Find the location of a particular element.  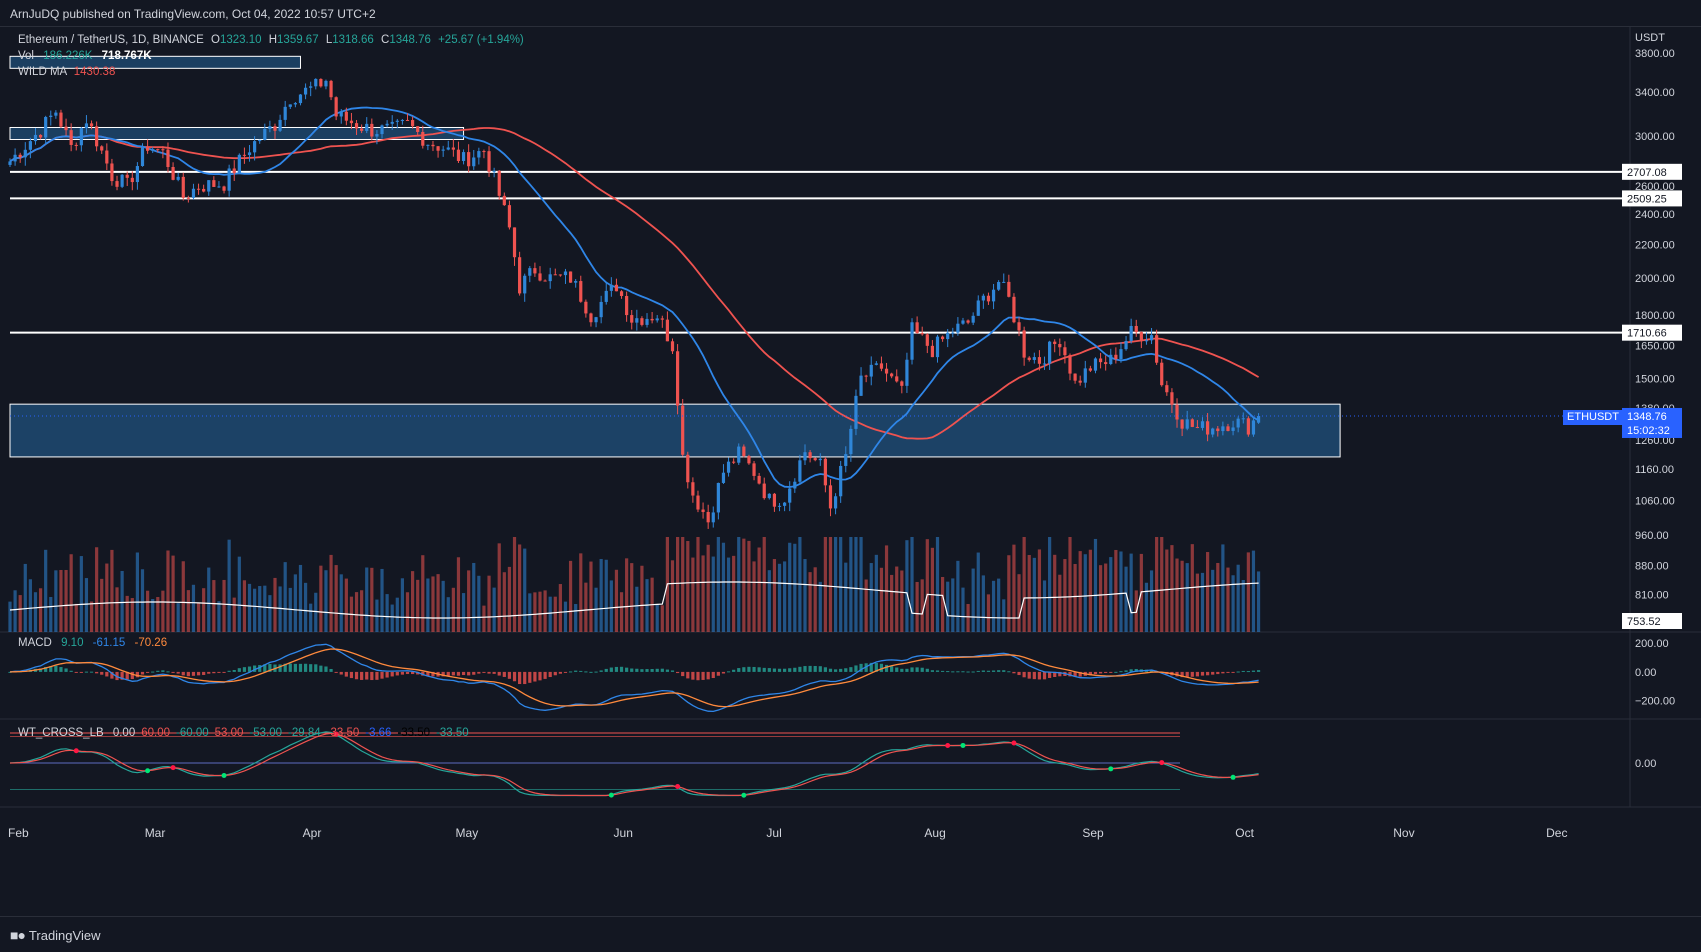

time-axis-label: Mar is located at coordinates (155, 833).